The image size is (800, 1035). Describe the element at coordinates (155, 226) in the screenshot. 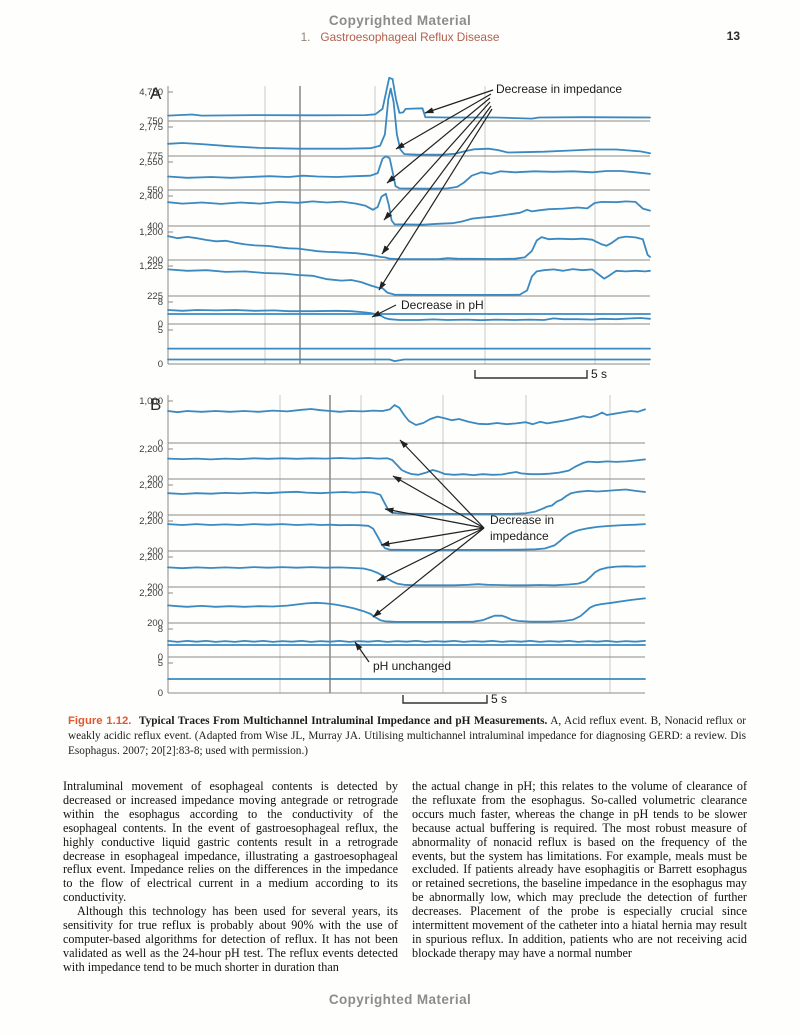

I see `channel-base-label: 400` at that location.